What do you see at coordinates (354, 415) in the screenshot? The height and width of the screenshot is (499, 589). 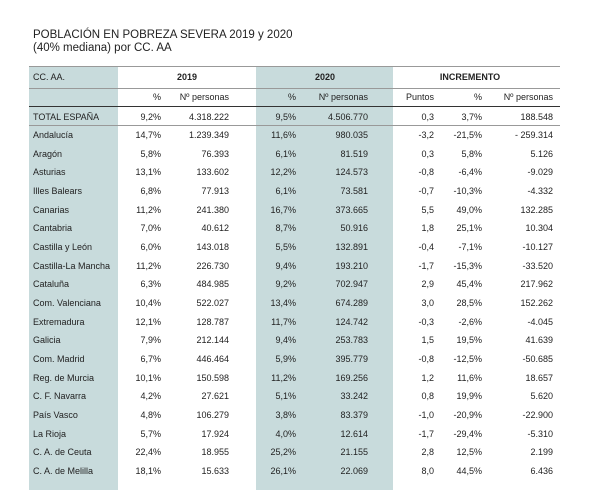 I see `cell: 83.379` at bounding box center [354, 415].